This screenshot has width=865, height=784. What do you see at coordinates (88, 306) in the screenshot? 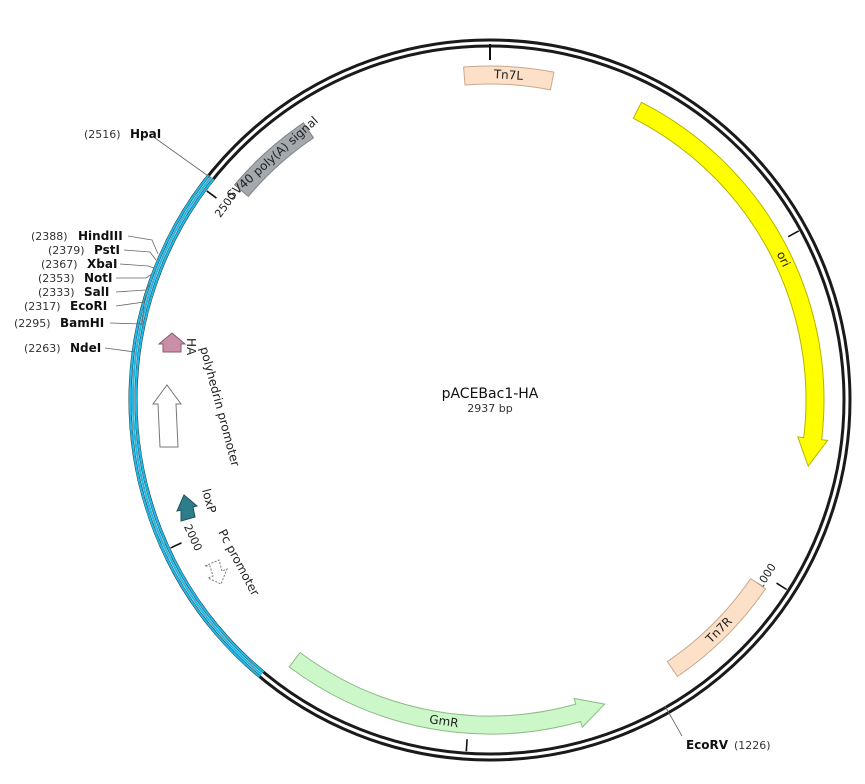
I see `site-name-EcoRI: EcoRI` at bounding box center [88, 306].